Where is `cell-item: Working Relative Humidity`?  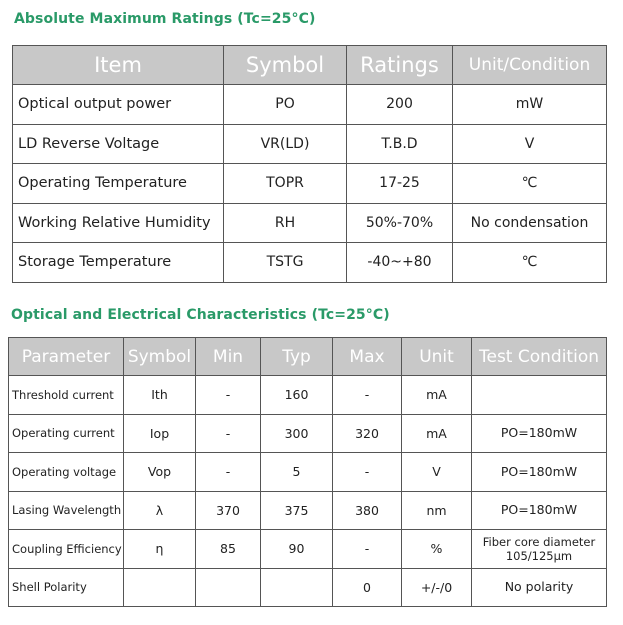
cell-item: Working Relative Humidity is located at coordinates (118, 222).